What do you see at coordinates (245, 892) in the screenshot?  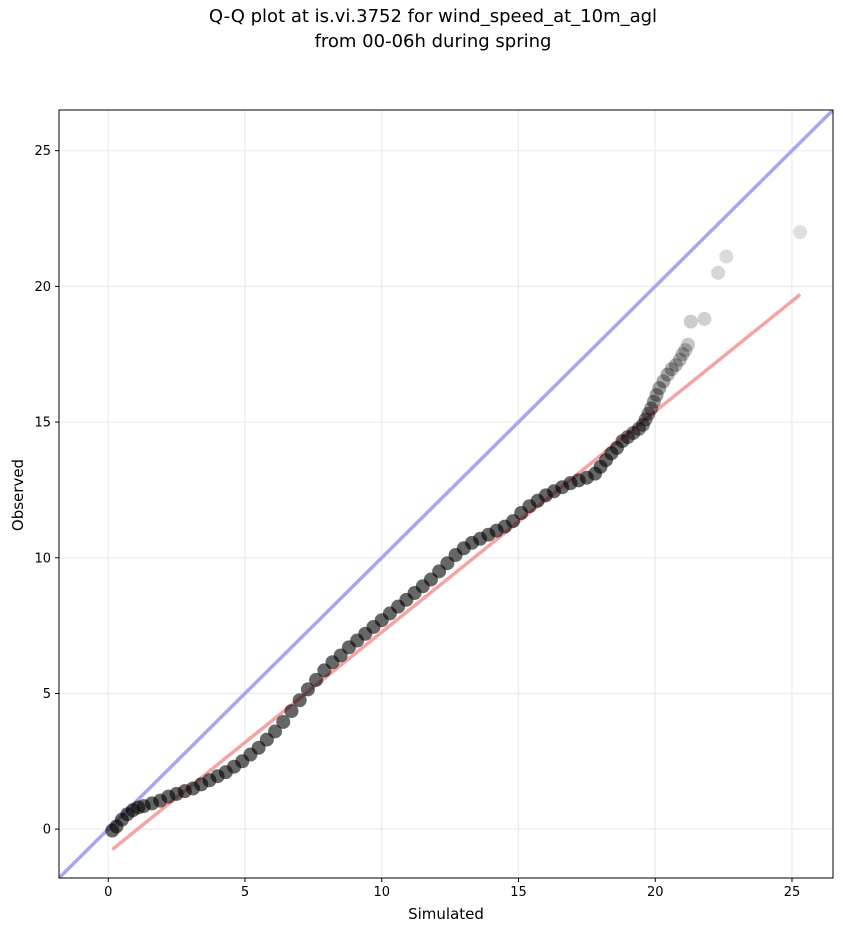 I see `x-tick-label: 5` at bounding box center [245, 892].